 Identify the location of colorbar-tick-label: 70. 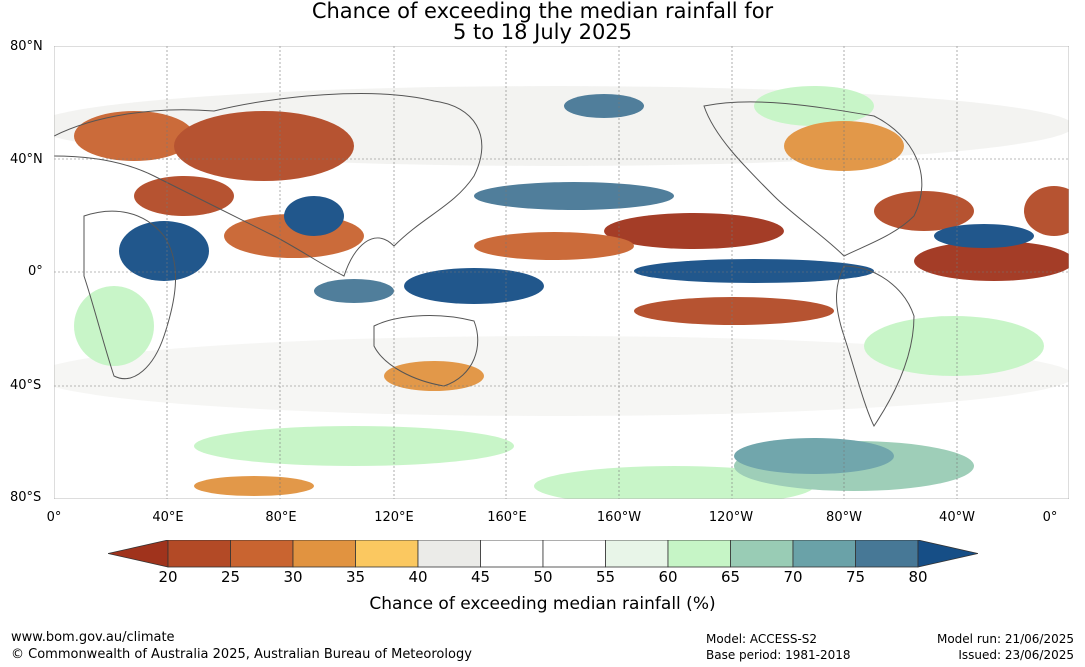
(793, 577).